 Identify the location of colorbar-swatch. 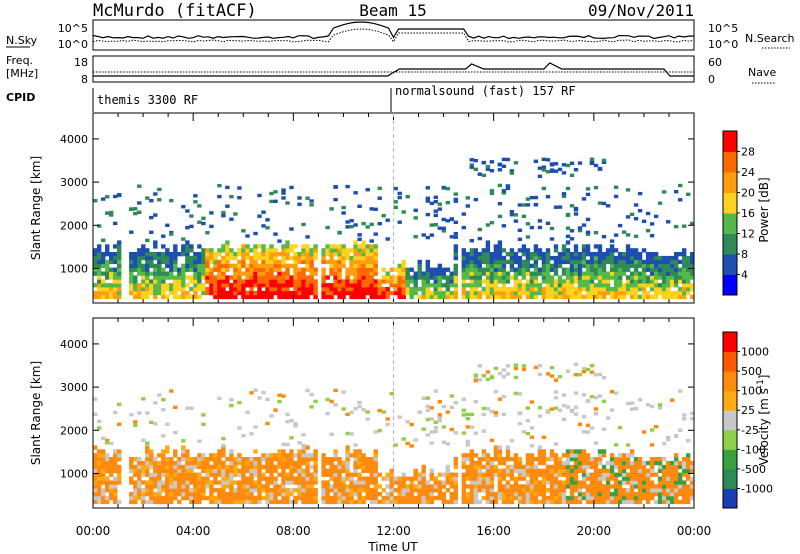
(730, 381).